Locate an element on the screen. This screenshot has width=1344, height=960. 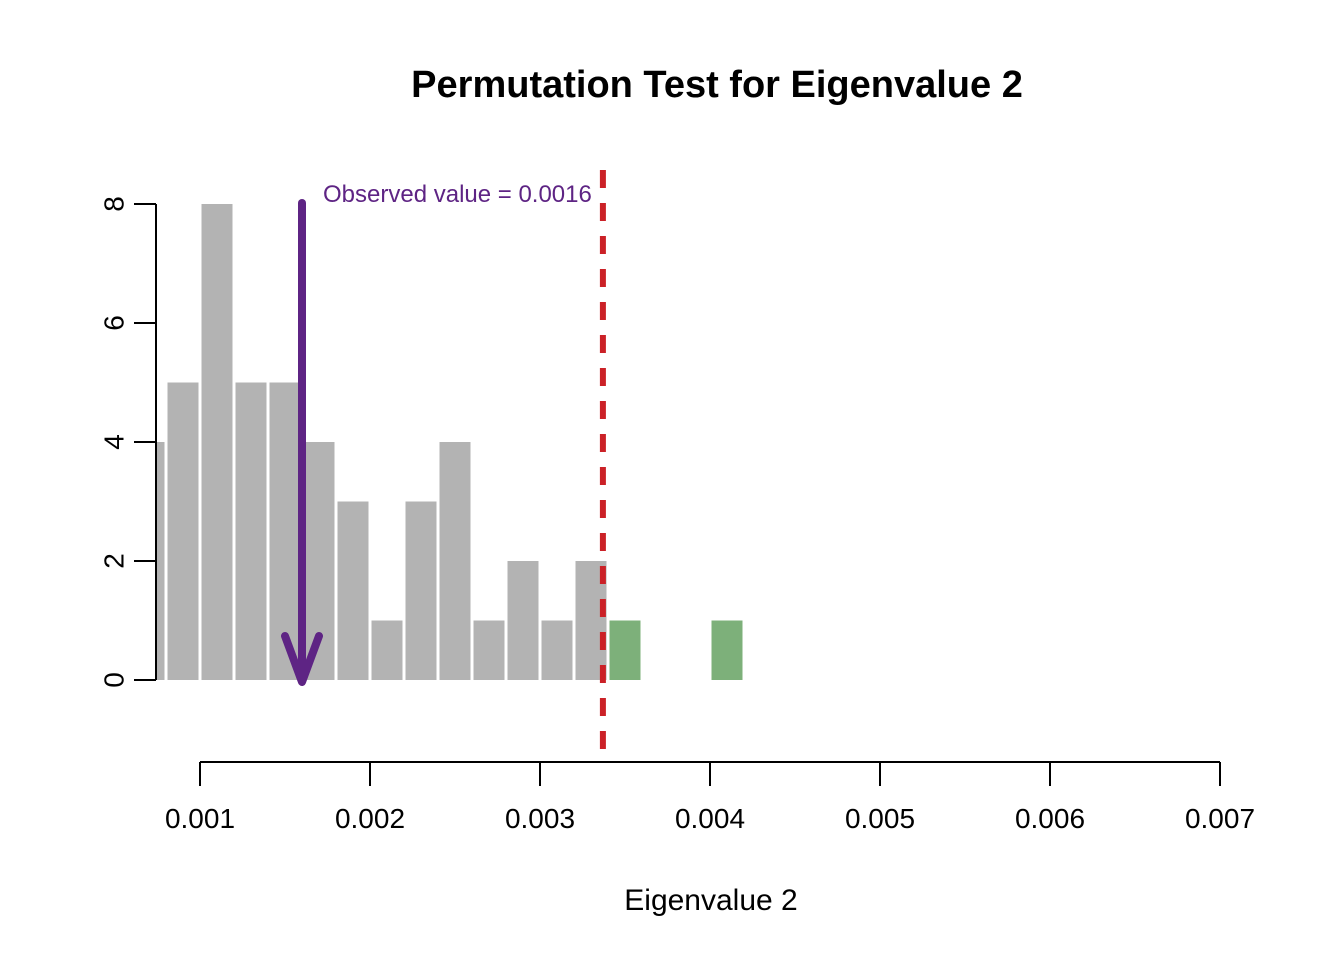
x-tick-label: 0.001 is located at coordinates (200, 818).